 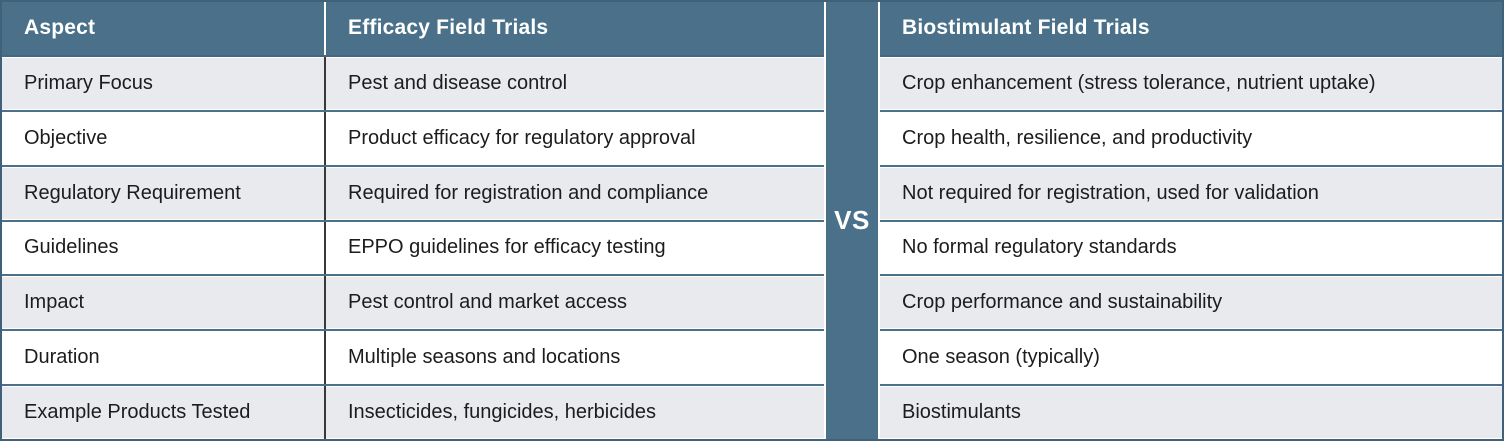 I want to click on vs-label: VS, so click(x=852, y=220).